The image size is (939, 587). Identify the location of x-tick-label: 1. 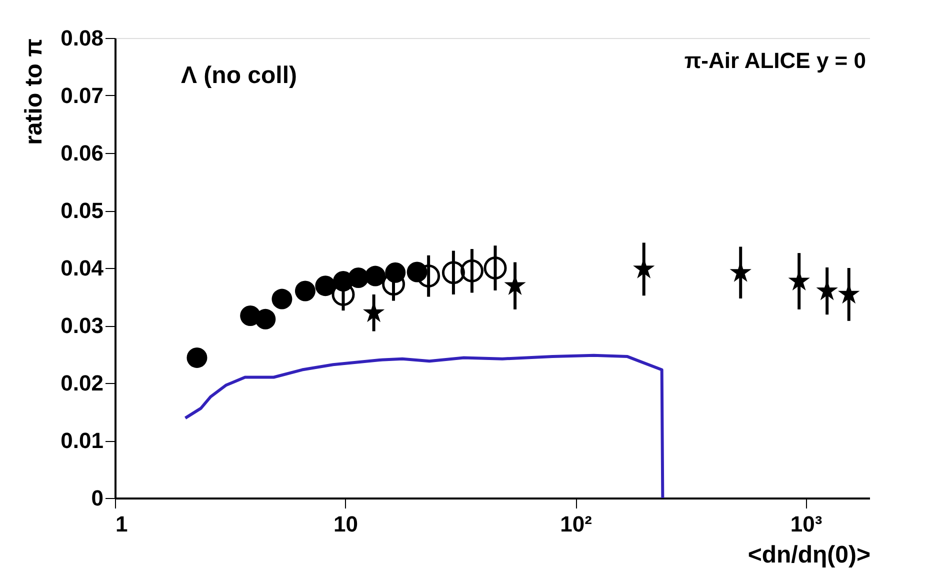
(122, 524).